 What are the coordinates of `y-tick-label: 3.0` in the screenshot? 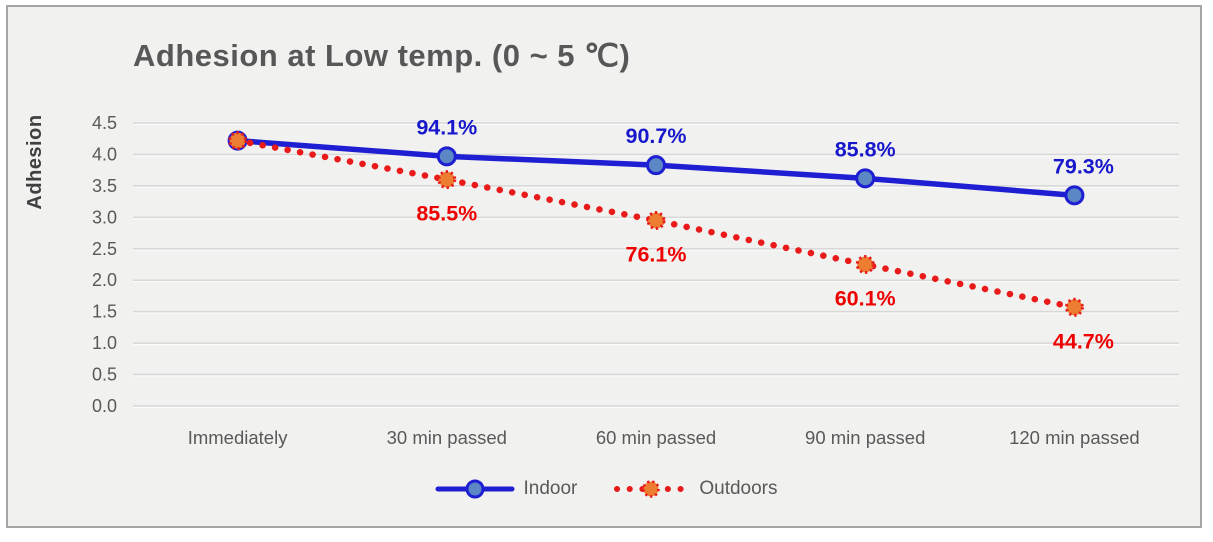 It's located at (104, 217).